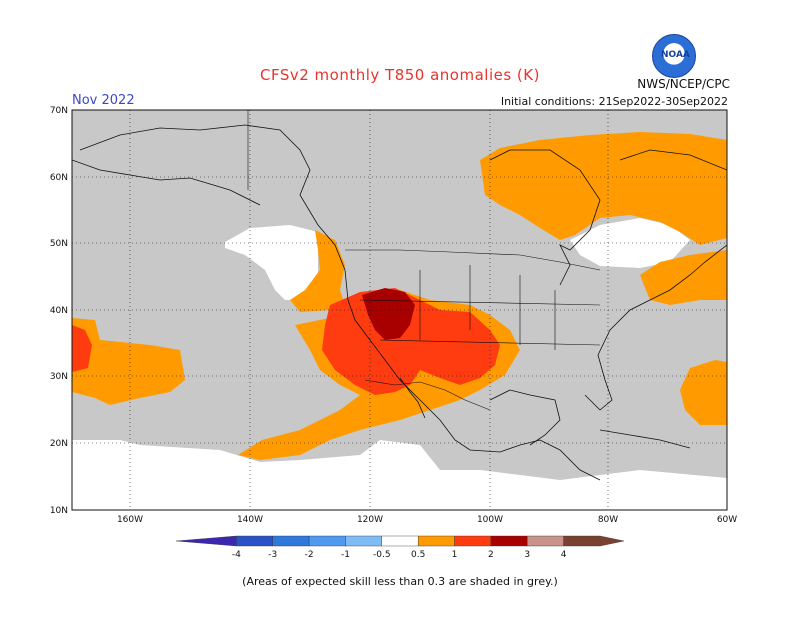 This screenshot has width=800, height=618. Describe the element at coordinates (382, 555) in the screenshot. I see `colorbar-label: -0.5` at that location.